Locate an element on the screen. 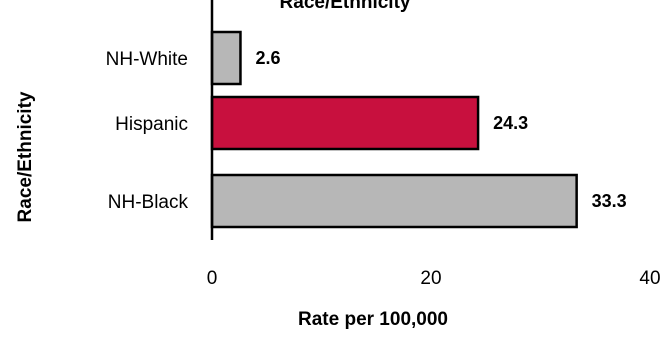 This screenshot has height=339, width=668. x-tick-label-0: 0 is located at coordinates (212, 278).